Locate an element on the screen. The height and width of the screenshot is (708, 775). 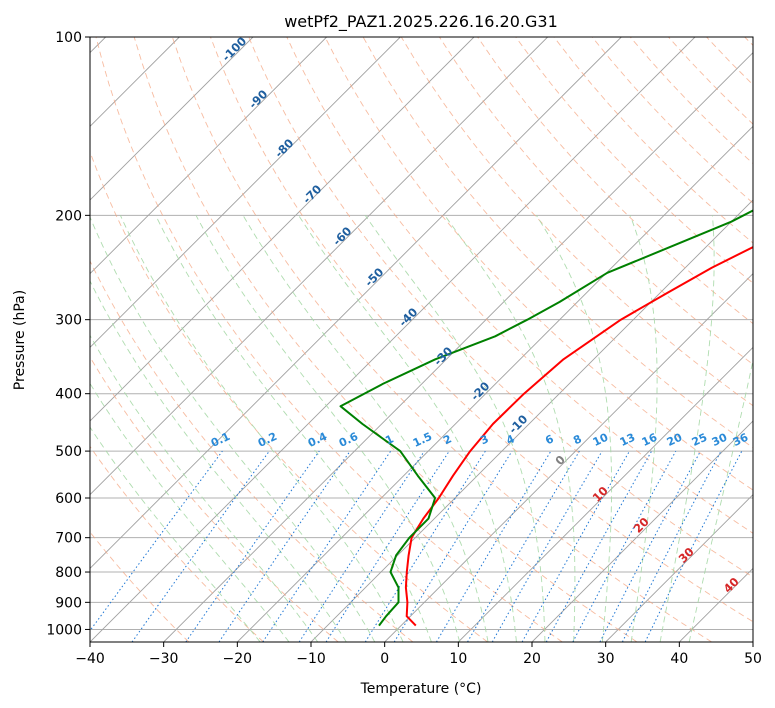
x-axis-ticks: −40 −30 −20 −10 0 10 20 30 40 50 is located at coordinates (418, 654).